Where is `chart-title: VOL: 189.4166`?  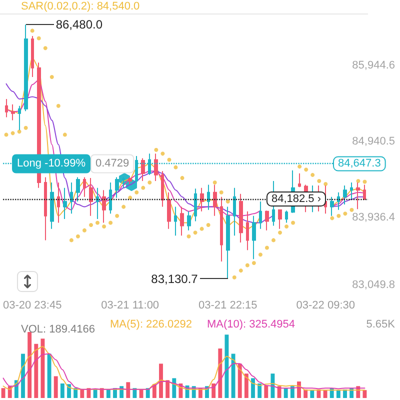
chart-title: VOL: 189.4166 is located at coordinates (58, 330).